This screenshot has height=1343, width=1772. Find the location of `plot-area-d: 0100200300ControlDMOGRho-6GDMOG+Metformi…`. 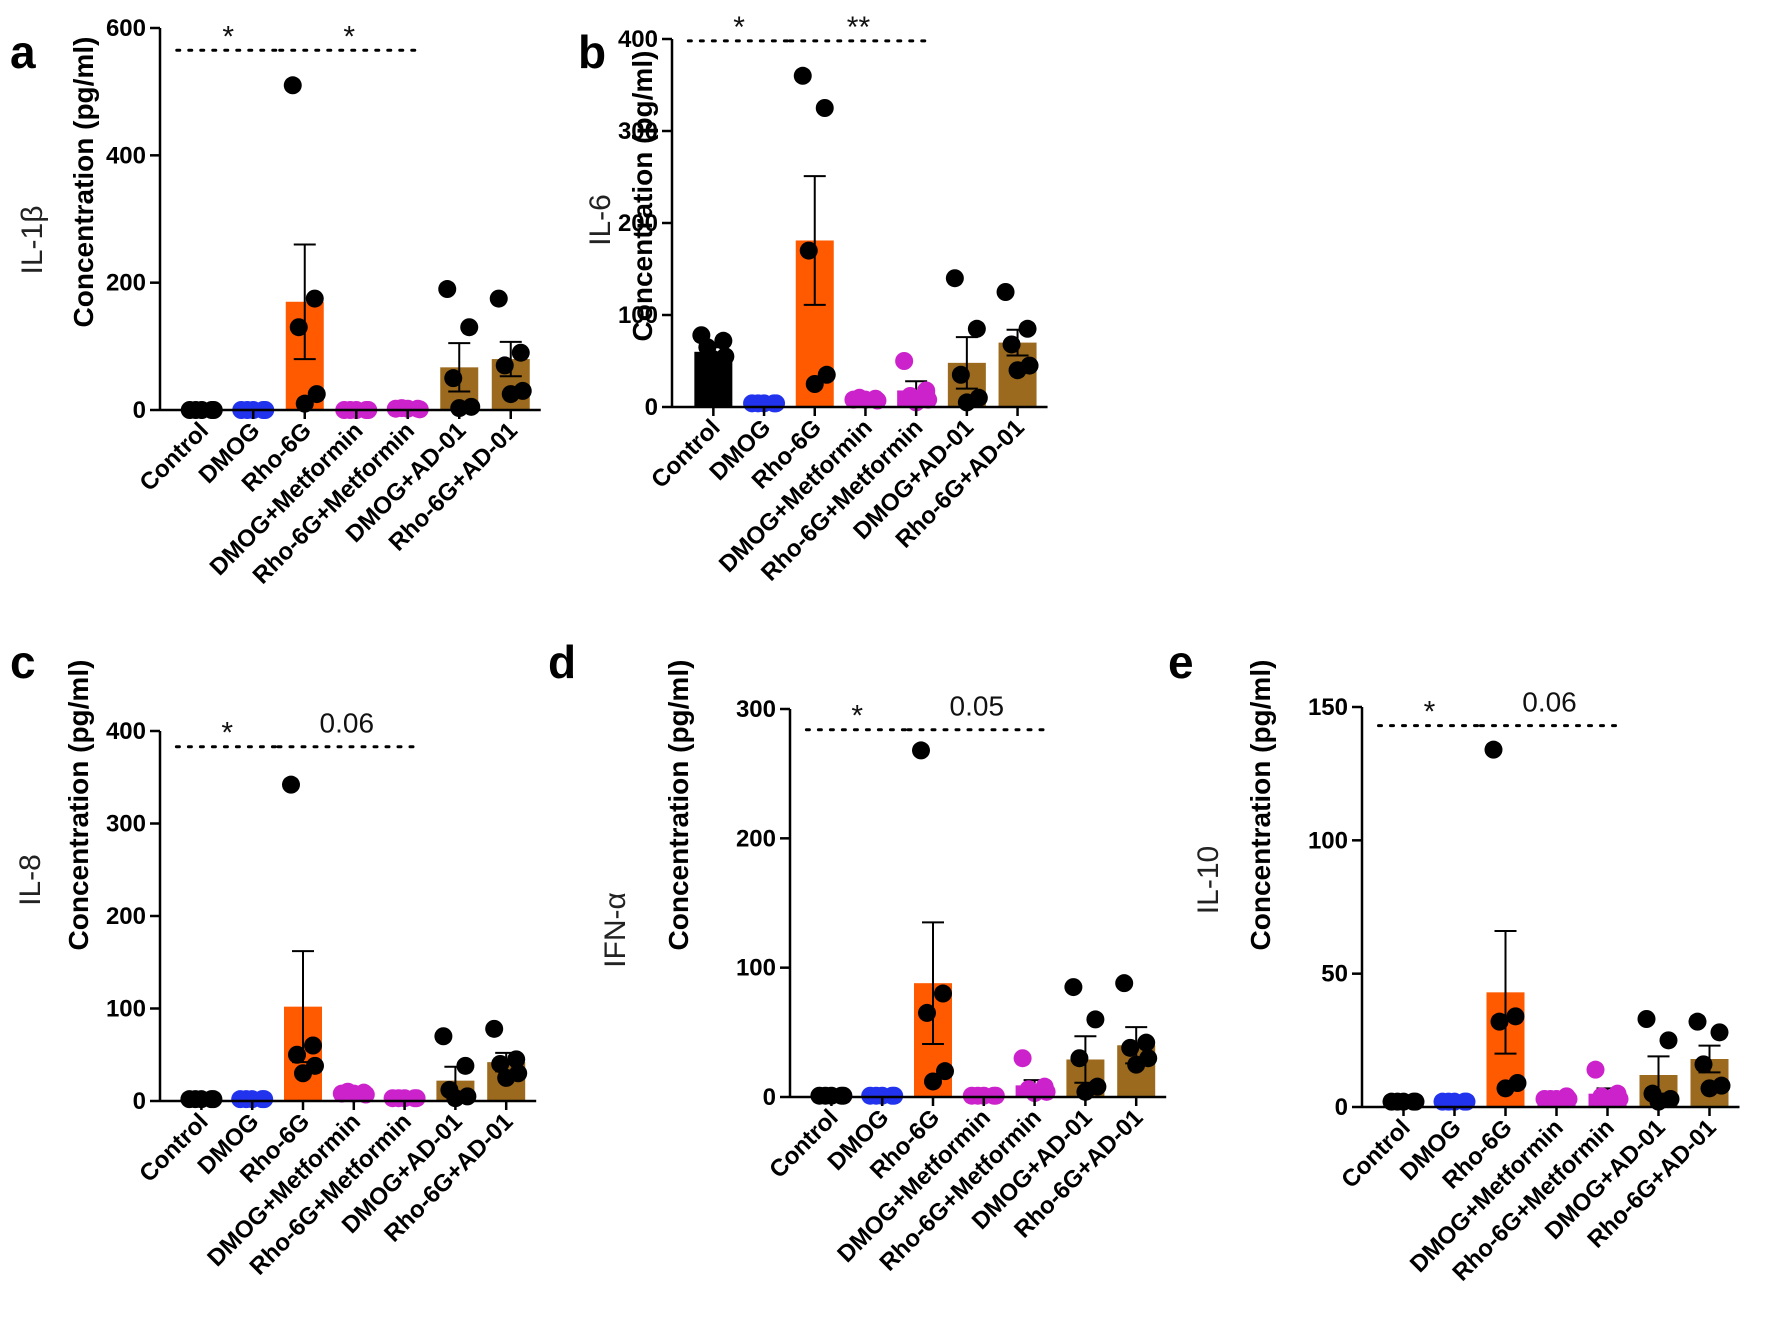

plot-area-d: 0100200300ControlDMOGRho-6GDMOG+Metformi… is located at coordinates (951, 983).